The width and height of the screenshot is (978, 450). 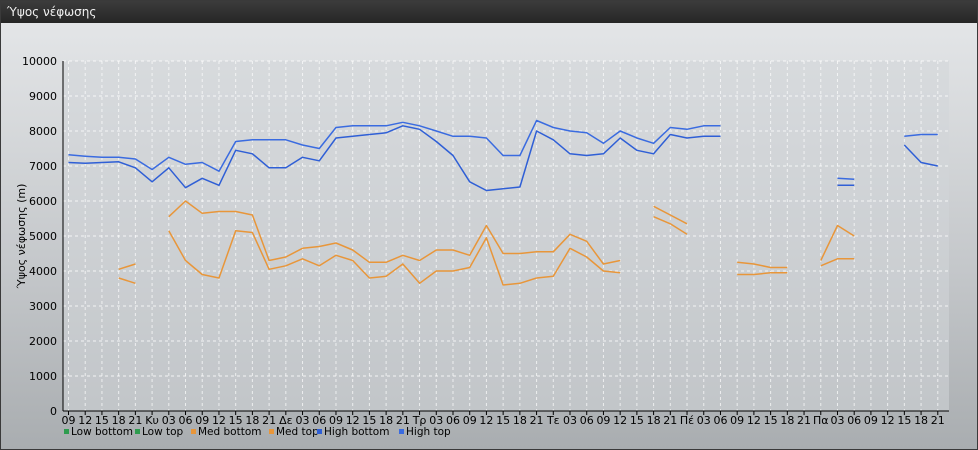 What do you see at coordinates (102, 432) in the screenshot?
I see `legend-entry-low-bottom: Low bottom` at bounding box center [102, 432].